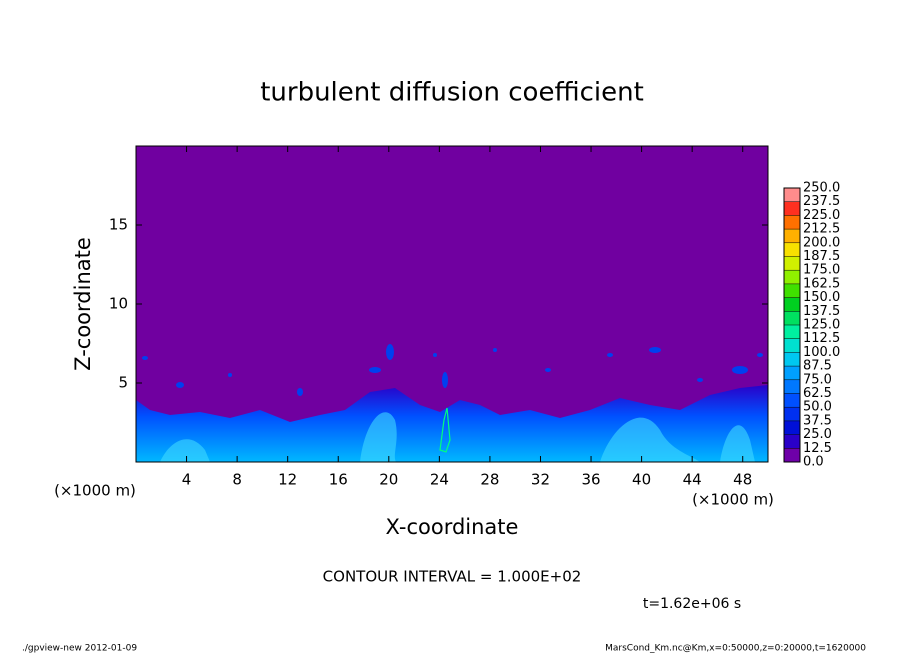 The image size is (904, 654). I want to click on colorbar-label: 0.0, so click(813, 462).